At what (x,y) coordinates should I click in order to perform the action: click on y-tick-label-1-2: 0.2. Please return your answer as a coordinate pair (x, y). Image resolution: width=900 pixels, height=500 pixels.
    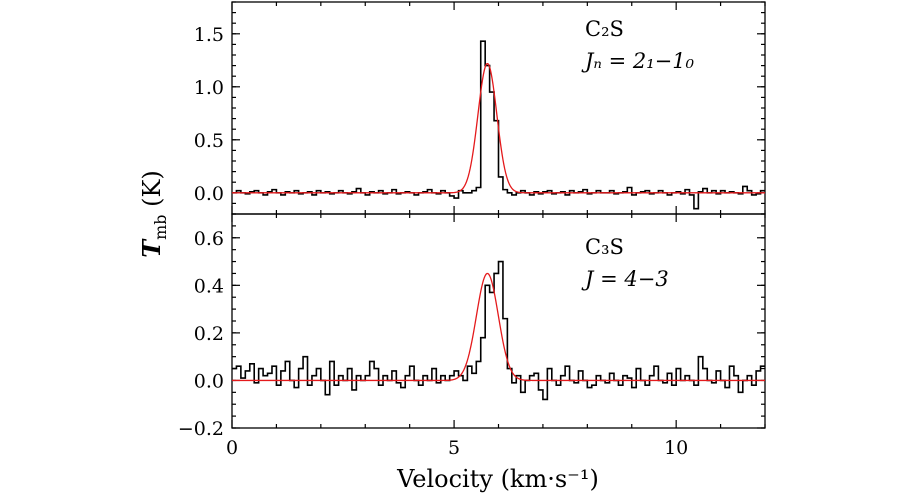
    Looking at the image, I should click on (209, 334).